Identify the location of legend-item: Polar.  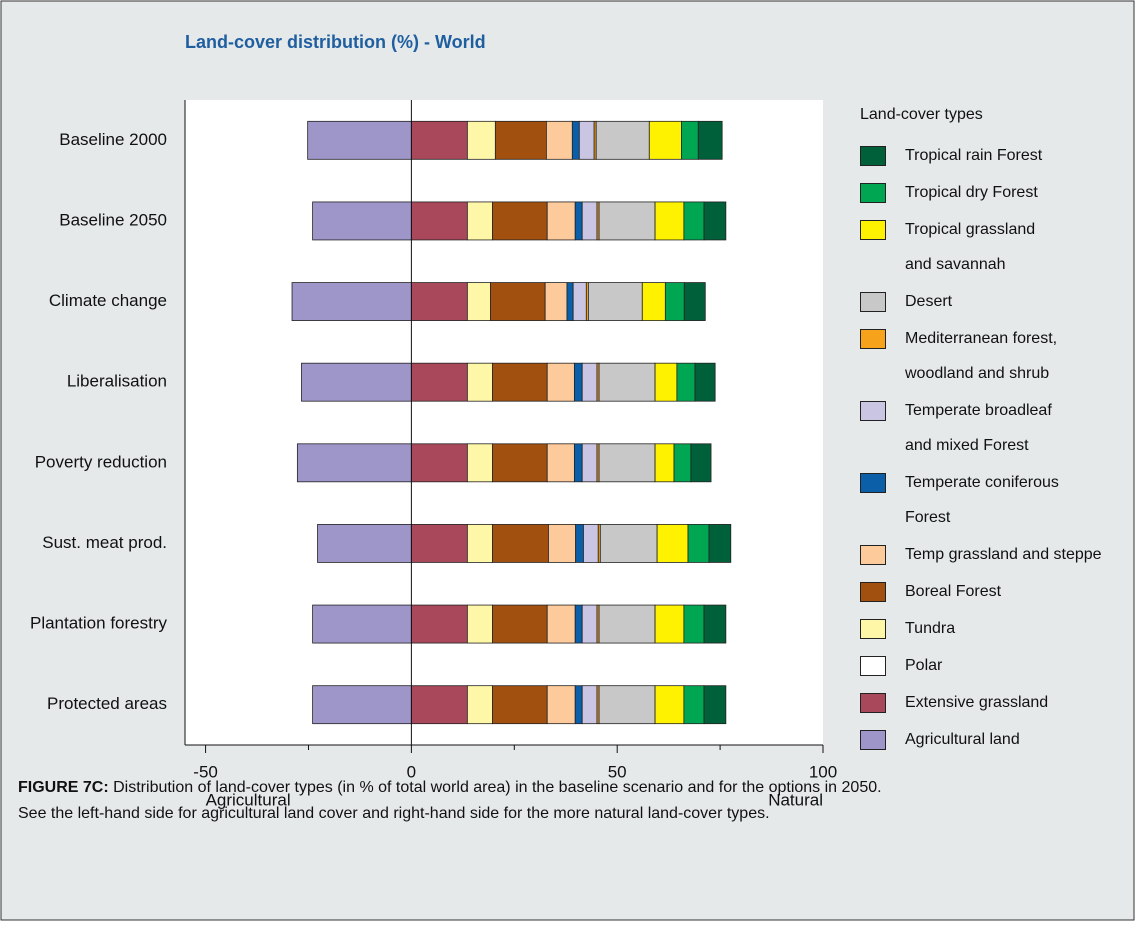
(981, 667).